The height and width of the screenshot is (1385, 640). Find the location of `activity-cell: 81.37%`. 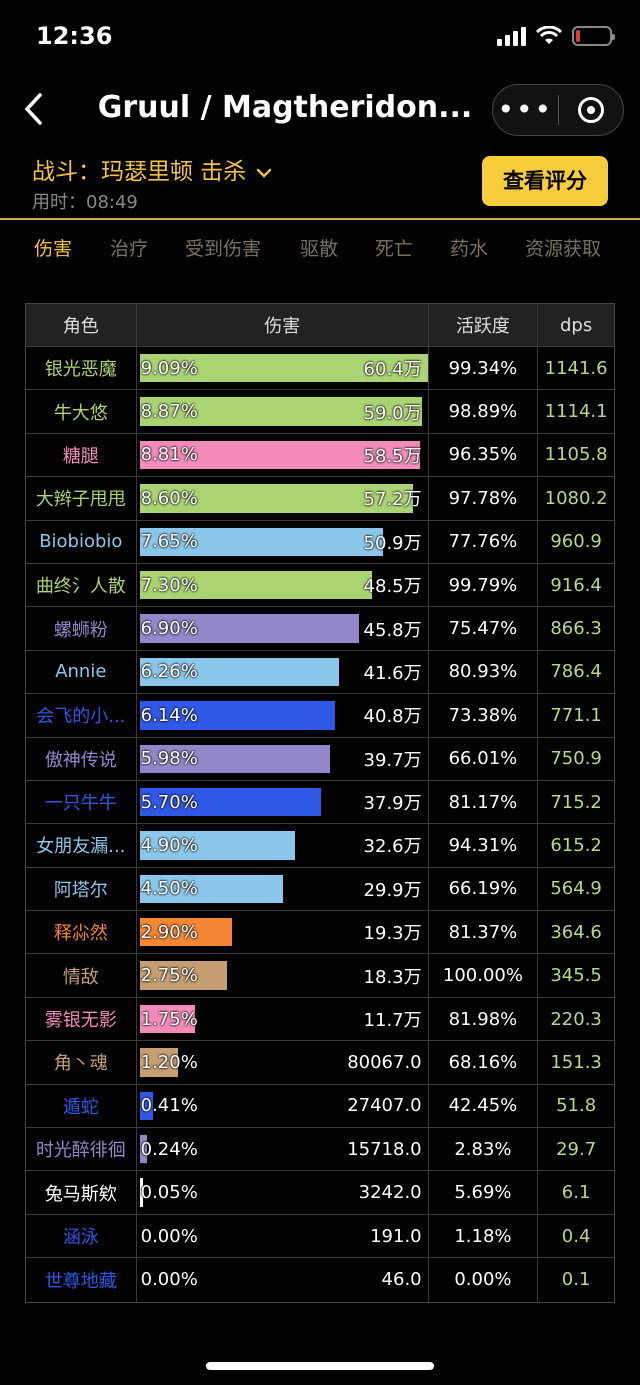

activity-cell: 81.37% is located at coordinates (484, 932).